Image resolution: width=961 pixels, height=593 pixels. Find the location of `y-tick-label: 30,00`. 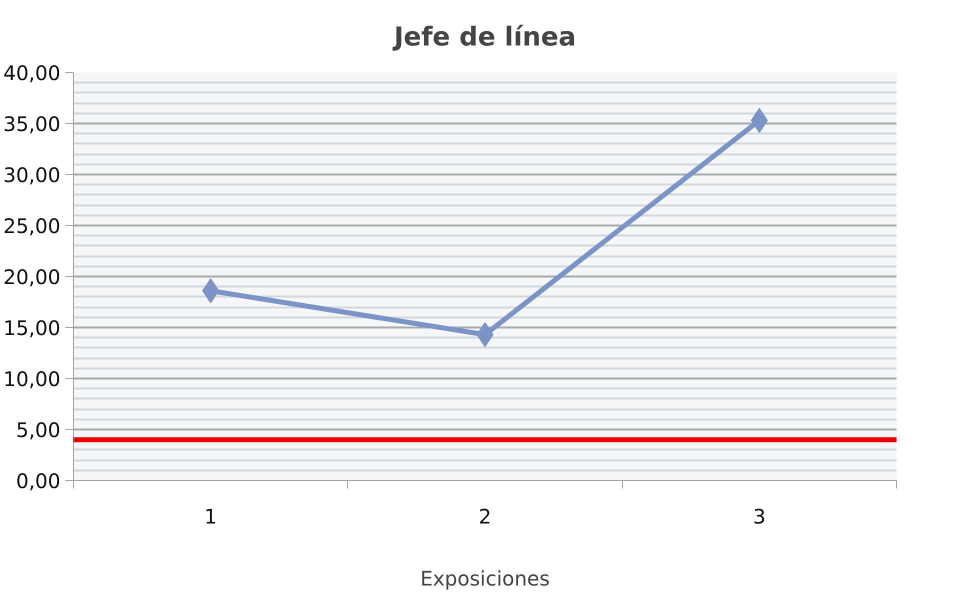

y-tick-label: 30,00 is located at coordinates (32, 175).